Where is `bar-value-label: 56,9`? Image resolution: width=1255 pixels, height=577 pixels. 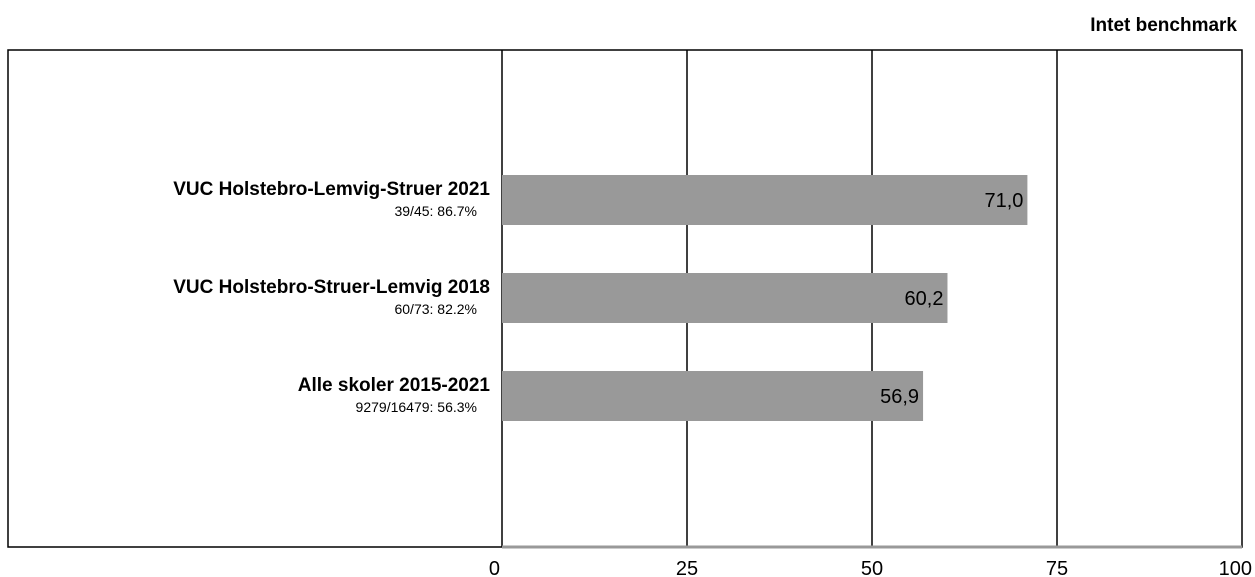 bar-value-label: 56,9 is located at coordinates (899, 397).